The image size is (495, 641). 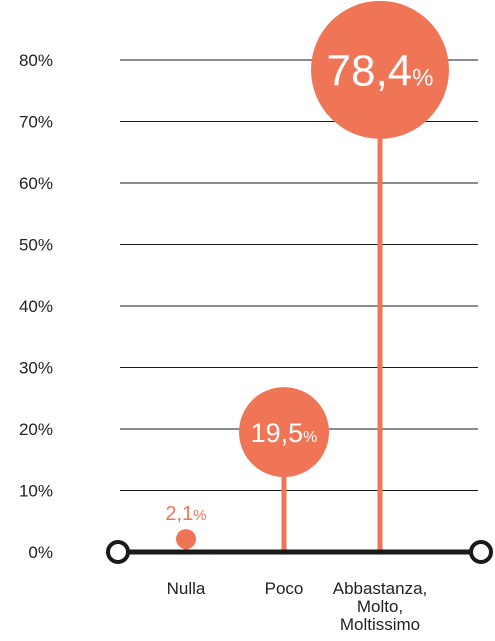 I want to click on x-category-label-line: Abbastanza,, so click(x=380, y=588).